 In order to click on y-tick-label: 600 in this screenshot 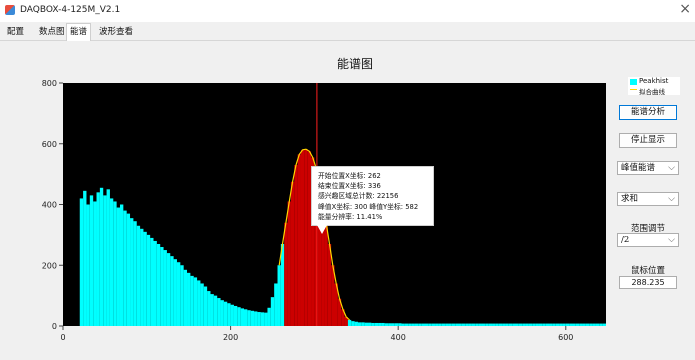, I will do `click(49, 144)`.